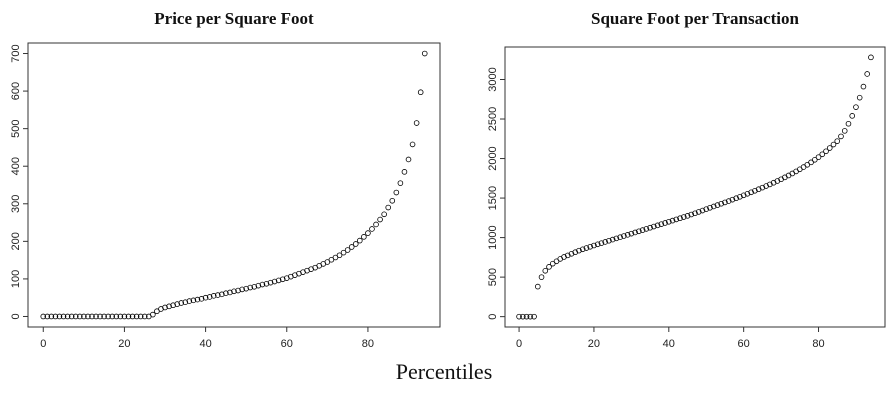  What do you see at coordinates (16, 53) in the screenshot?
I see `y-tick-label: 700` at bounding box center [16, 53].